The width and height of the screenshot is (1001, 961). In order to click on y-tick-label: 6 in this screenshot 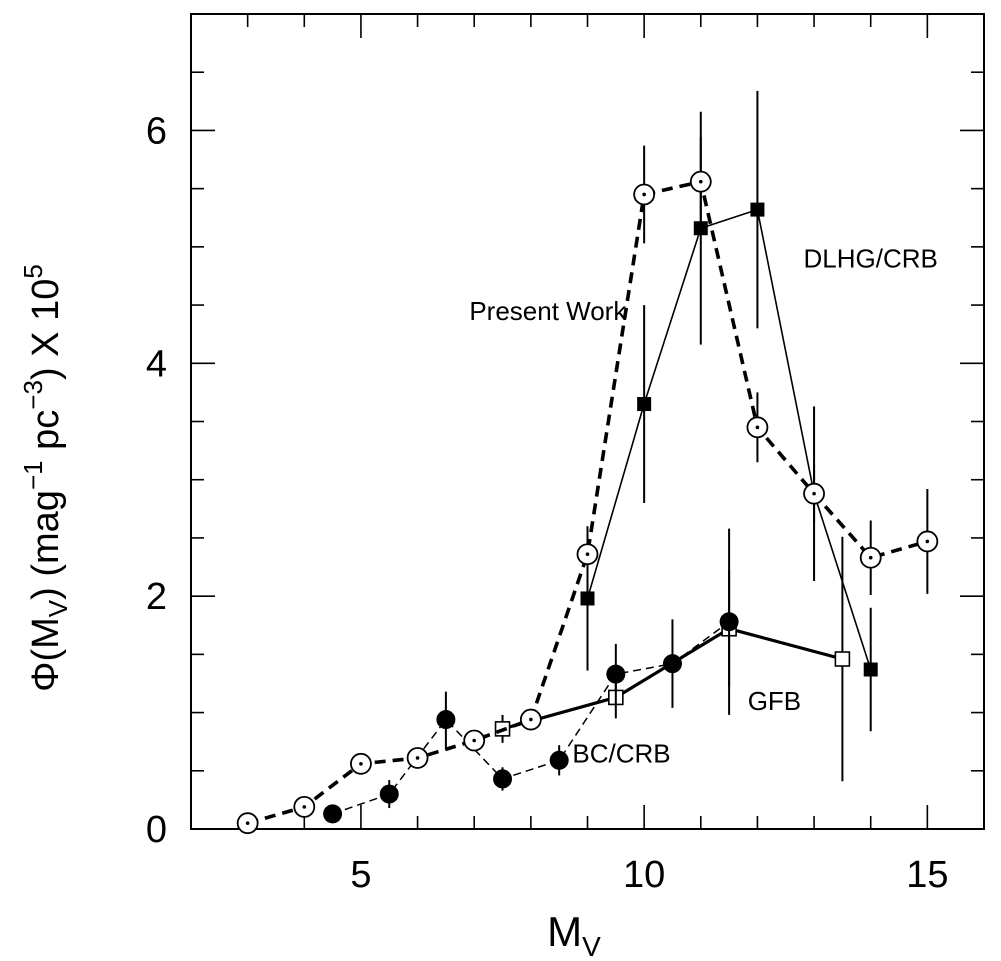, I will do `click(156, 131)`.